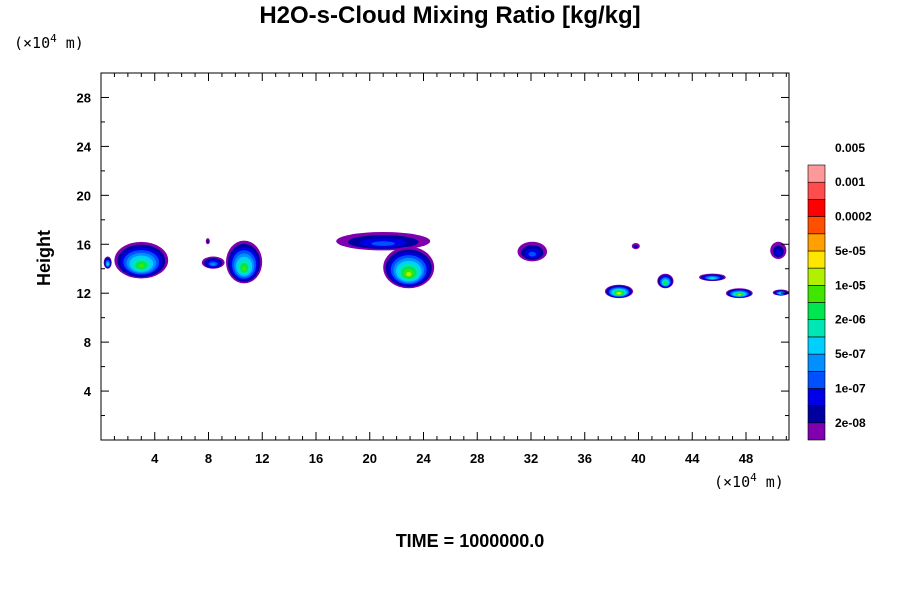  What do you see at coordinates (746, 458) in the screenshot?
I see `x-tick-label: 48` at bounding box center [746, 458].